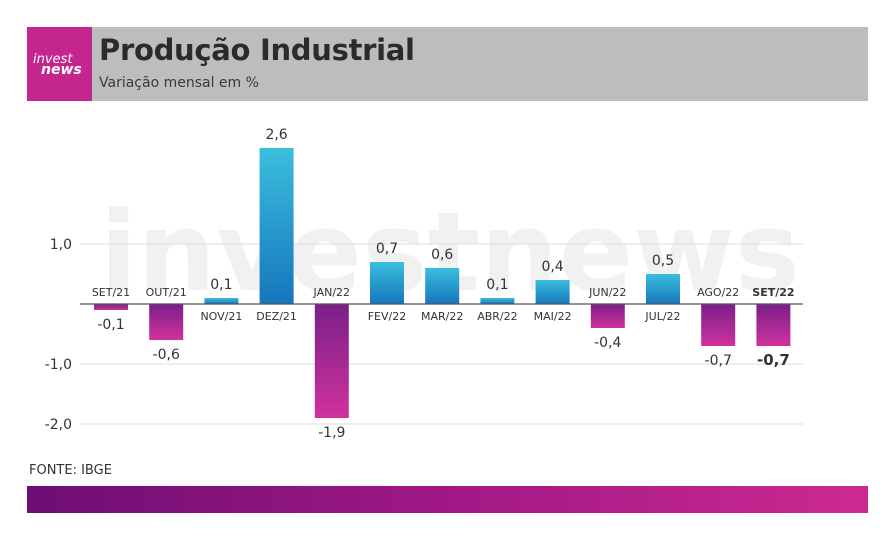 The image size is (895, 540). What do you see at coordinates (607, 343) in the screenshot?
I see `data-label: -0,4` at bounding box center [607, 343].